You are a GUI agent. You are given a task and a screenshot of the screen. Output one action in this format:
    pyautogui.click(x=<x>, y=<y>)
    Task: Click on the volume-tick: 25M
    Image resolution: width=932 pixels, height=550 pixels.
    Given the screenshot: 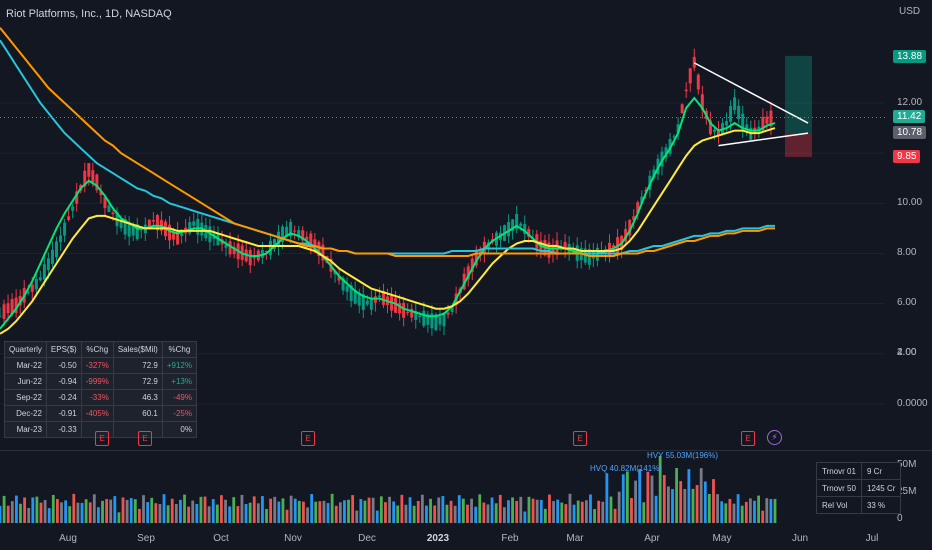 What is the action you would take?
    pyautogui.click(x=907, y=491)
    